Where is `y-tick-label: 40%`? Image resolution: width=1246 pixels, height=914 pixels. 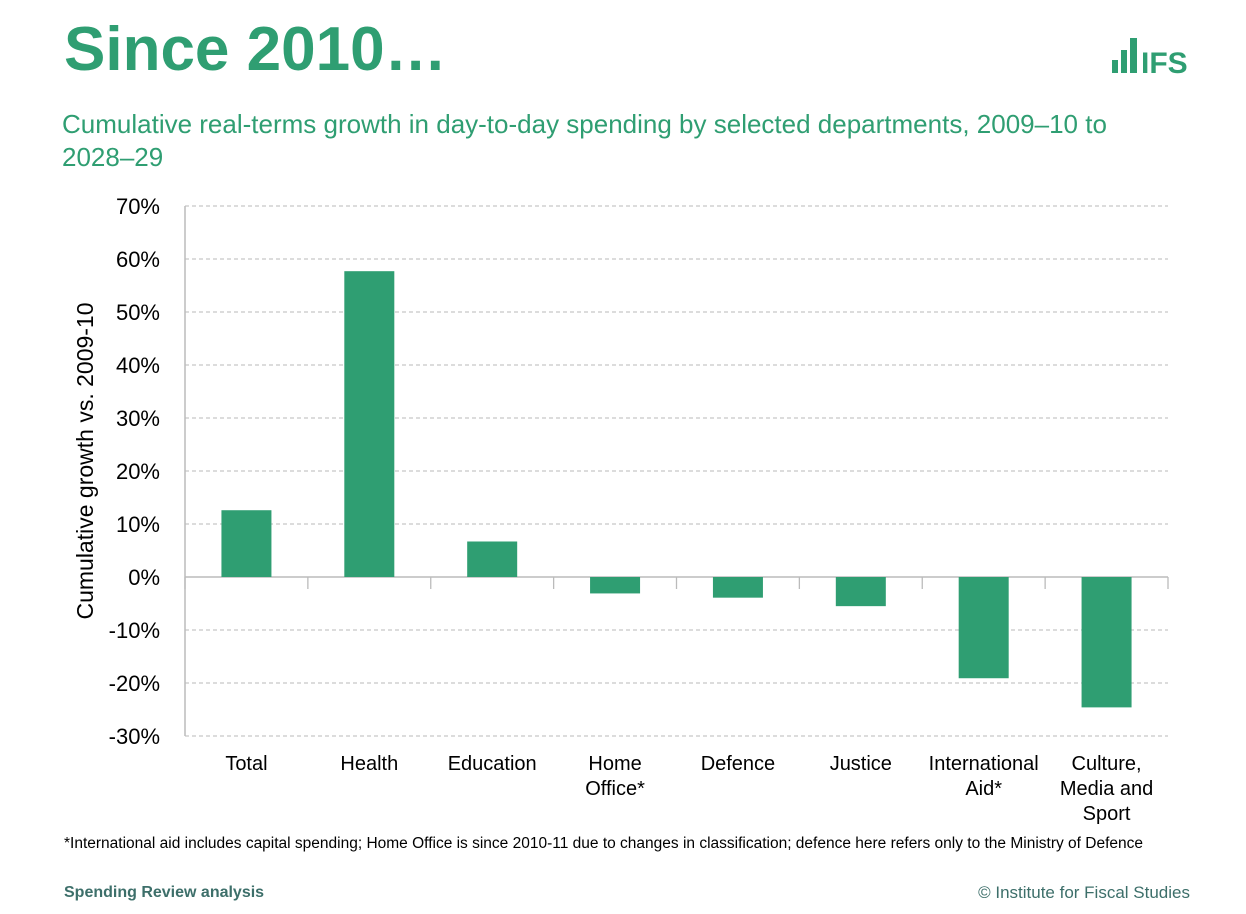 y-tick-label: 40% is located at coordinates (138, 365).